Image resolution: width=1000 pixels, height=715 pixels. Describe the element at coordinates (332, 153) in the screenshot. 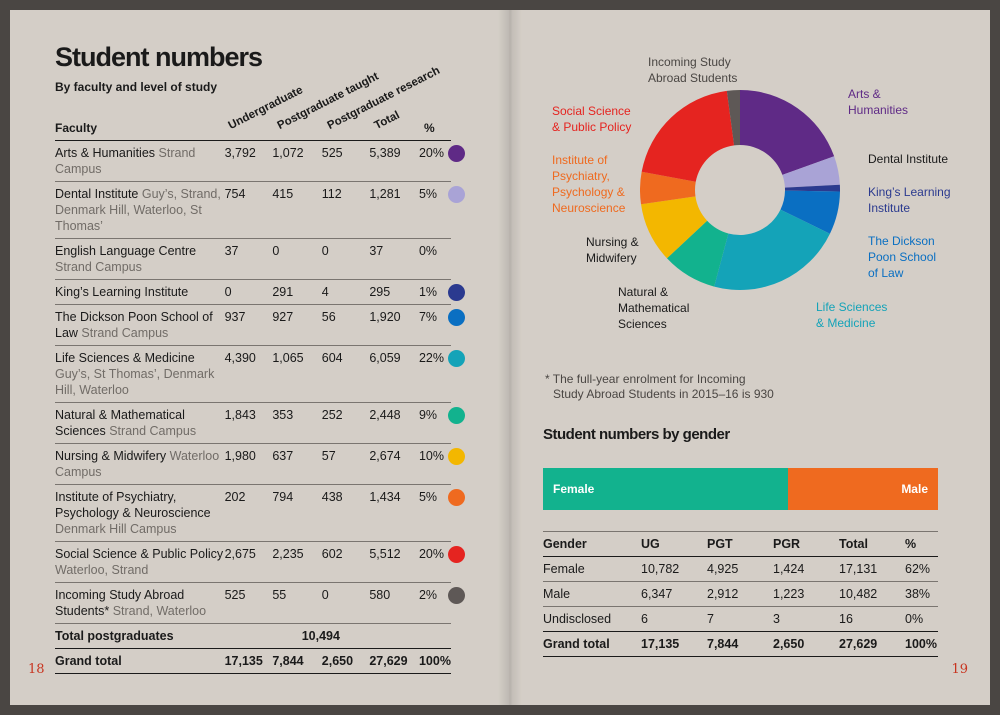

I see `cell-pgr: 525` at that location.